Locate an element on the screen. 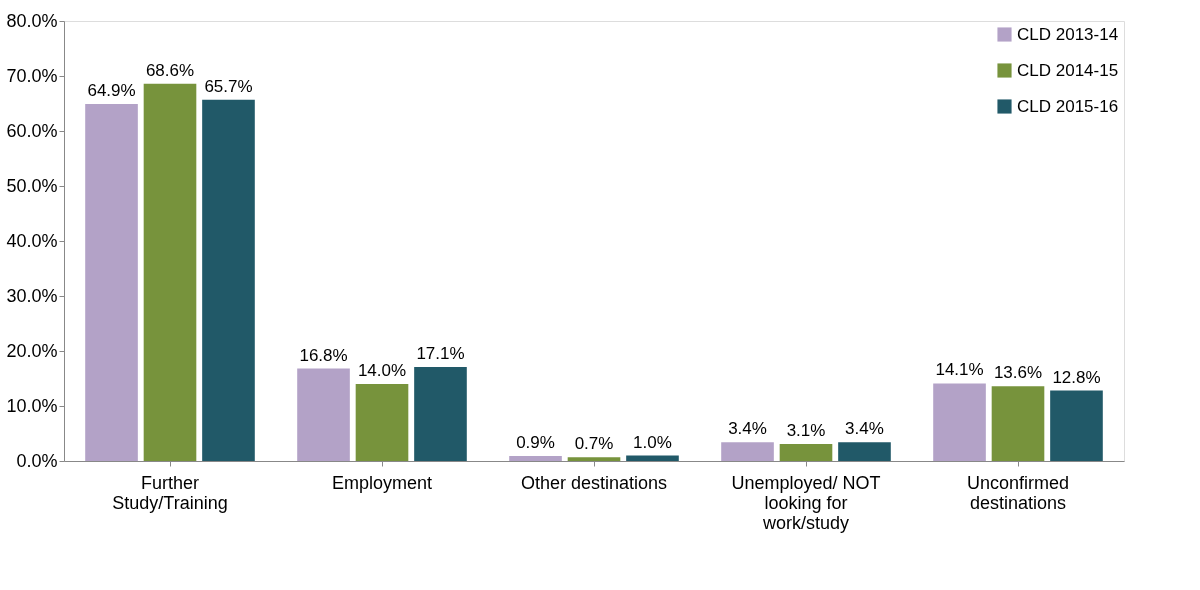  x-tick-label: Unemployed/ NOT looking for work/study is located at coordinates (806, 502).